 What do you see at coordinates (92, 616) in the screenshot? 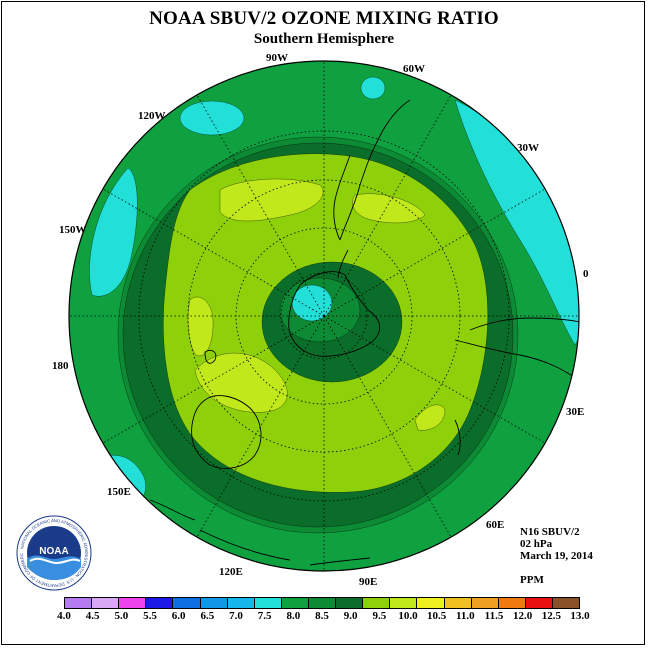
I see `colorbar-tick-label: 4.5` at bounding box center [92, 616].